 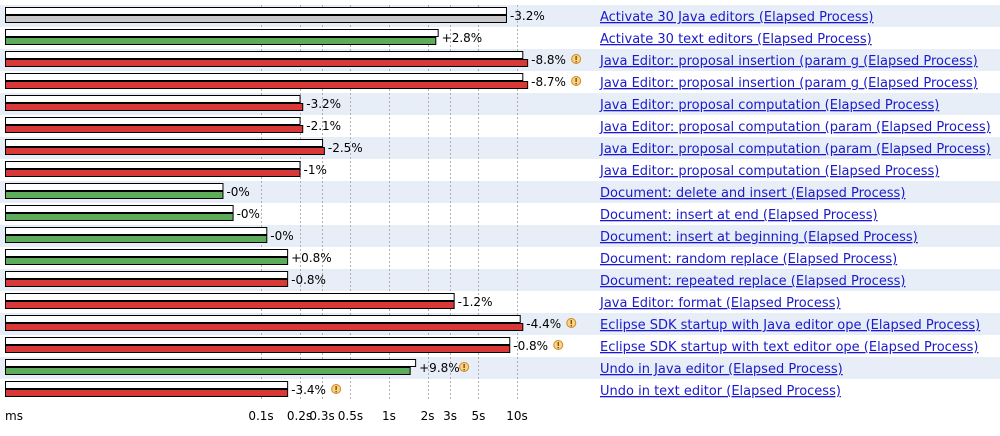 What do you see at coordinates (720, 303) in the screenshot?
I see `benchmark-link: Java Editor: format (Elapsed Process)` at bounding box center [720, 303].